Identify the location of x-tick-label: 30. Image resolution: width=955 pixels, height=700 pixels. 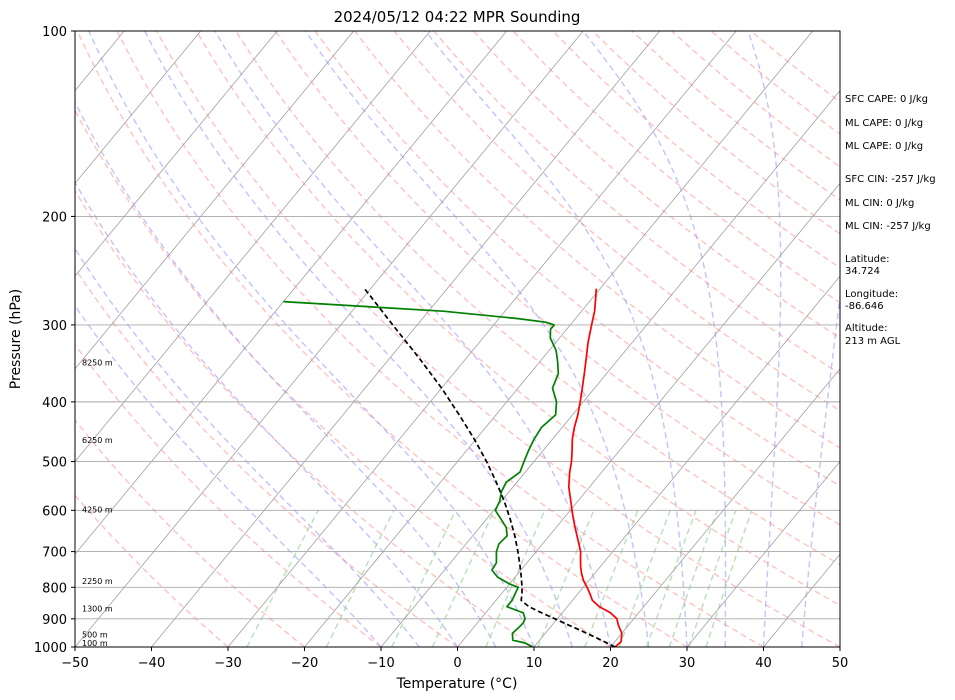
(687, 663).